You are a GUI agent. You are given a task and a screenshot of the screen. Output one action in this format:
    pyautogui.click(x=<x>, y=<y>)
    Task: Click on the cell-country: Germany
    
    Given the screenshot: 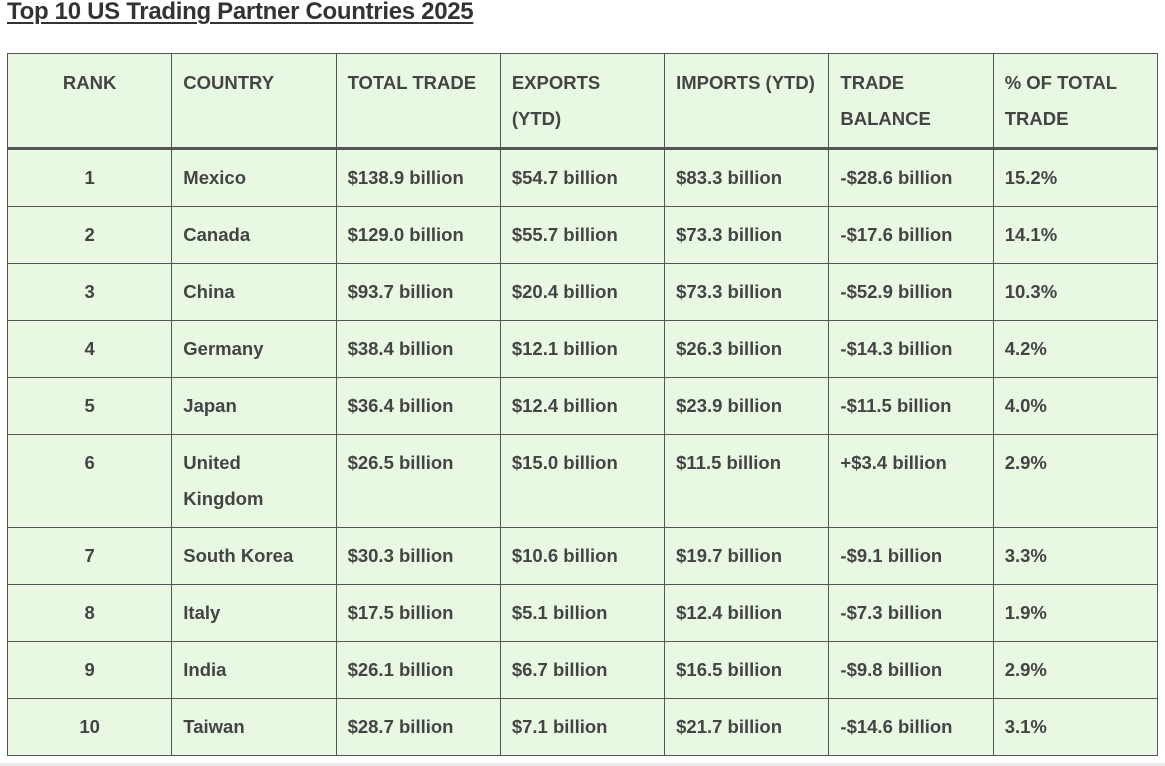 What is the action you would take?
    pyautogui.click(x=254, y=349)
    